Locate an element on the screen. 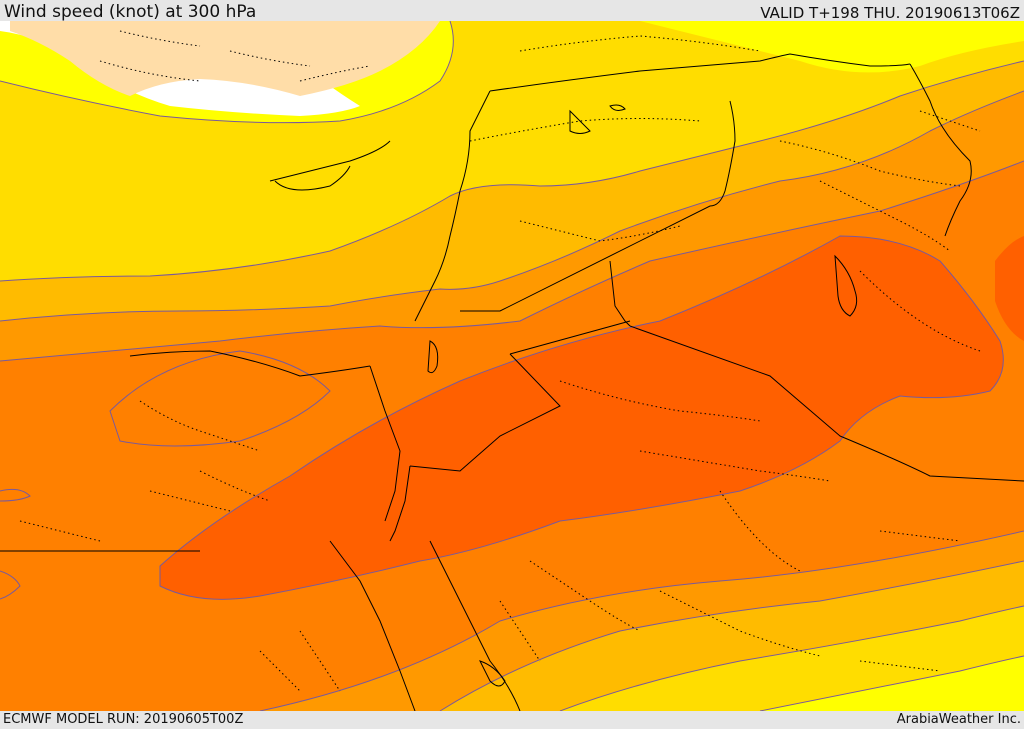  chart-title: Wind speed (knot) at 300 hPa is located at coordinates (130, 12).